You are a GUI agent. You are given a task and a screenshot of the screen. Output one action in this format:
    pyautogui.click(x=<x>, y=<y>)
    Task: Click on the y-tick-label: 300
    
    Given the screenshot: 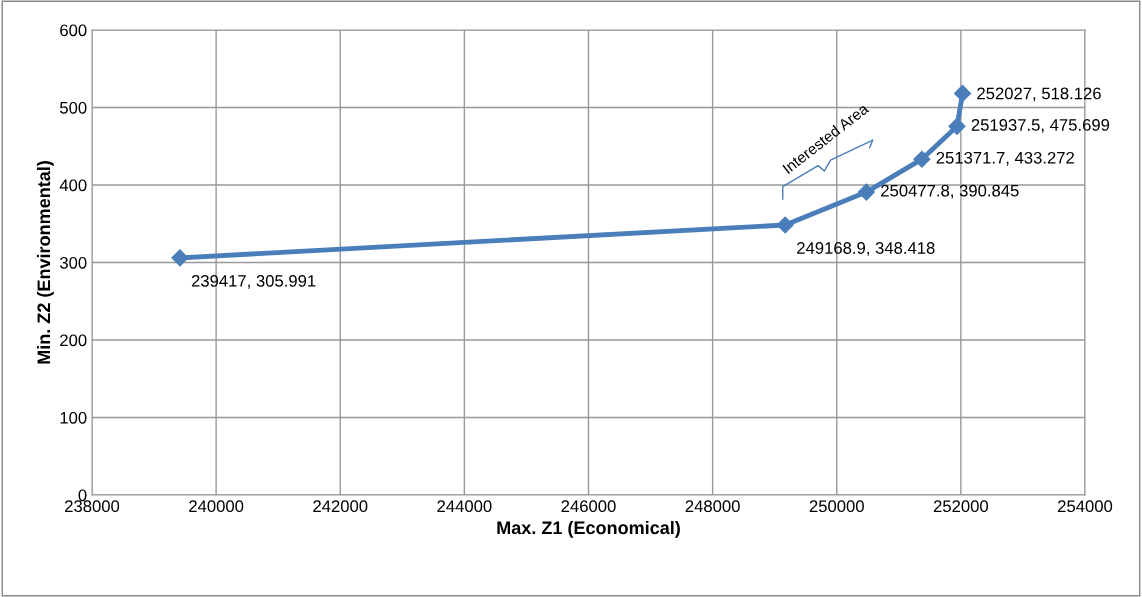 What is the action you would take?
    pyautogui.click(x=73, y=262)
    